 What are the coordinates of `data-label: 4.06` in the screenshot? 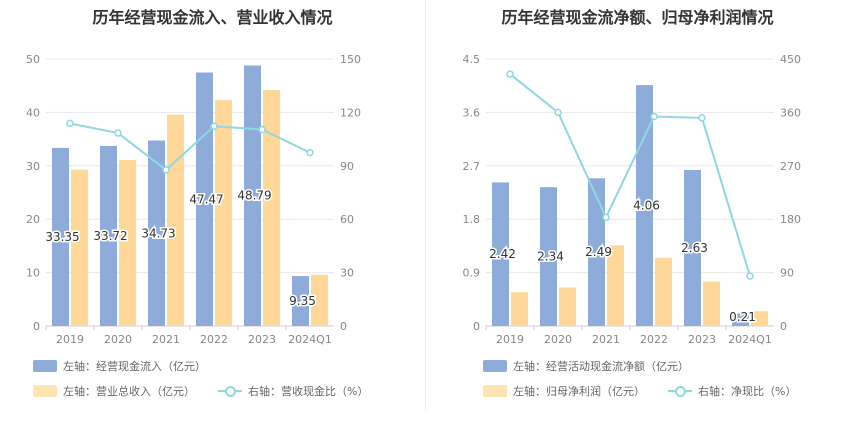 It's located at (646, 206).